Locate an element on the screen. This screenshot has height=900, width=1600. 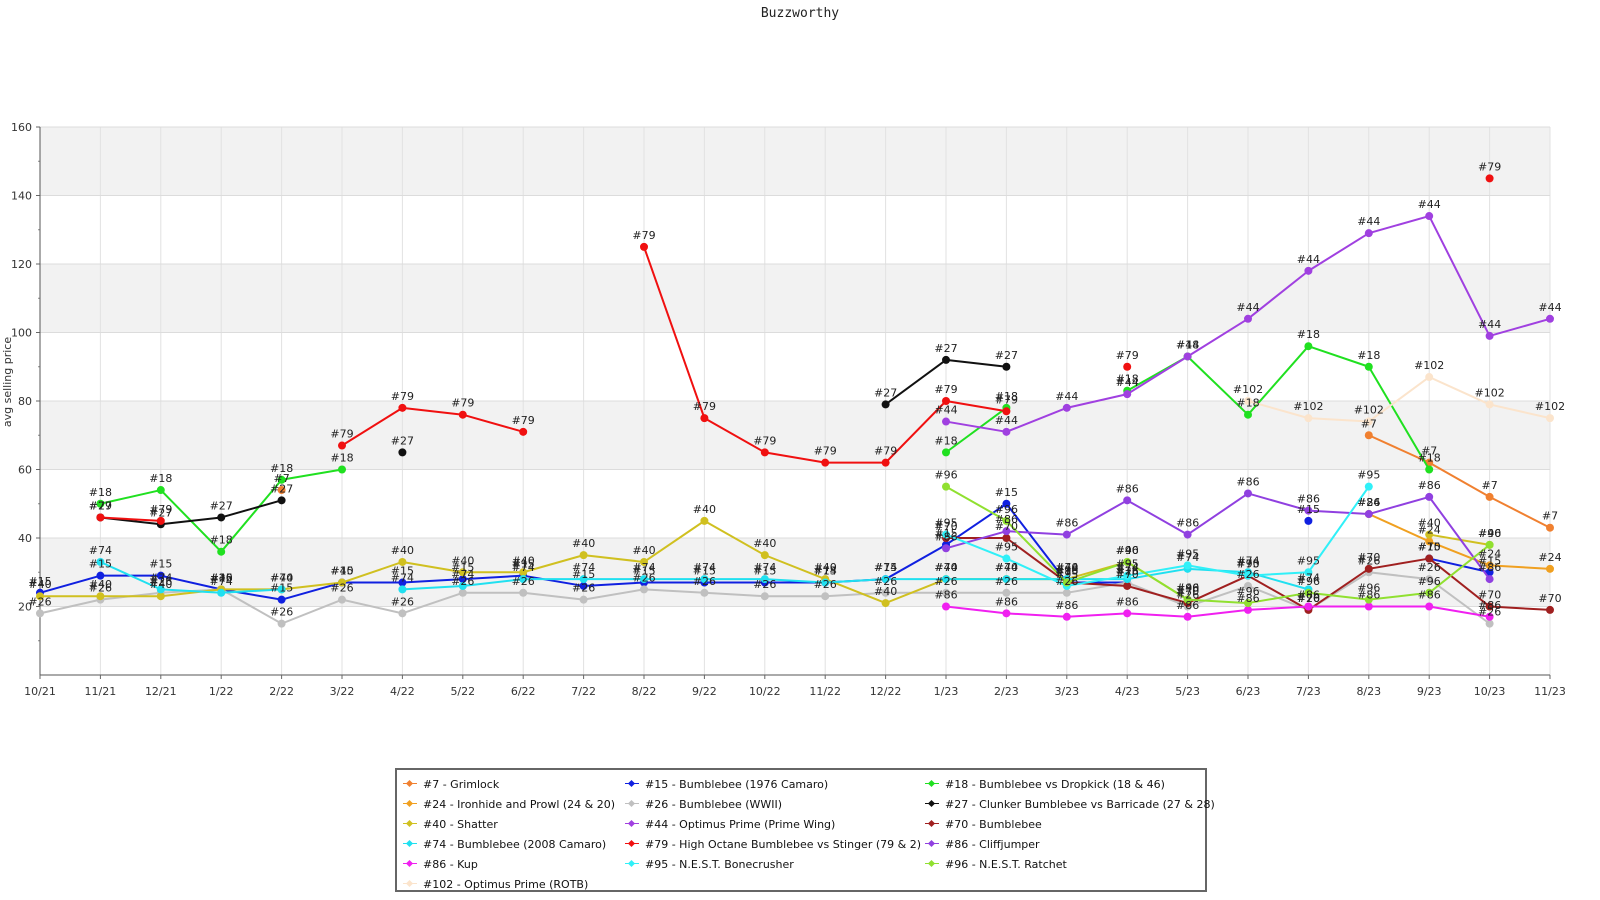
legend-item: #96 - N.E.S.T. Ratchet is located at coordinates (1065, 864).